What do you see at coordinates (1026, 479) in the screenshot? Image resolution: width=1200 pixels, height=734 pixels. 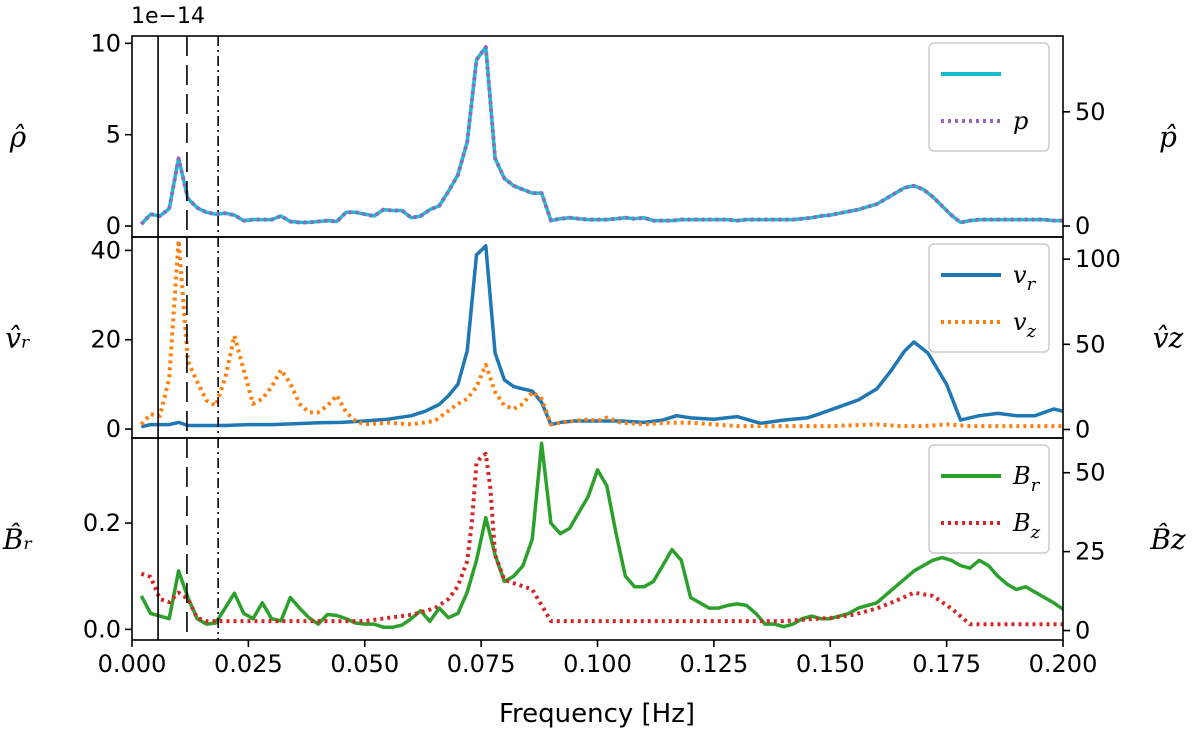 I see `legend-label: Br` at bounding box center [1026, 479].